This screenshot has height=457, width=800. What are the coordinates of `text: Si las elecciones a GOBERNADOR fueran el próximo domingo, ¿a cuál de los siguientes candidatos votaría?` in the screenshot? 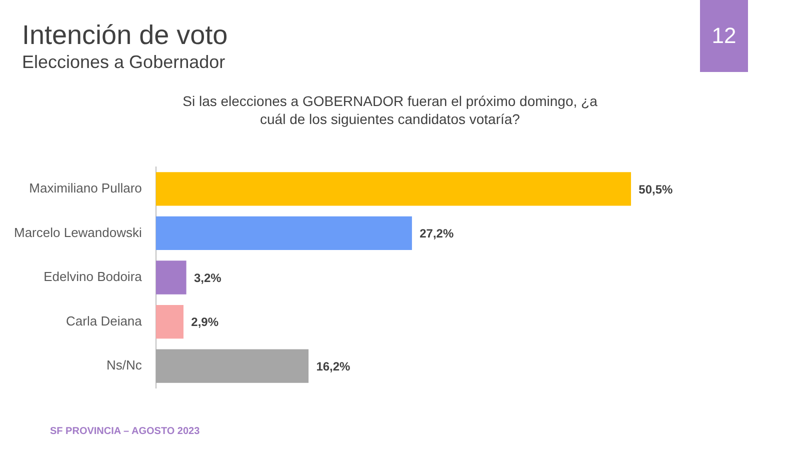 It's located at (390, 110).